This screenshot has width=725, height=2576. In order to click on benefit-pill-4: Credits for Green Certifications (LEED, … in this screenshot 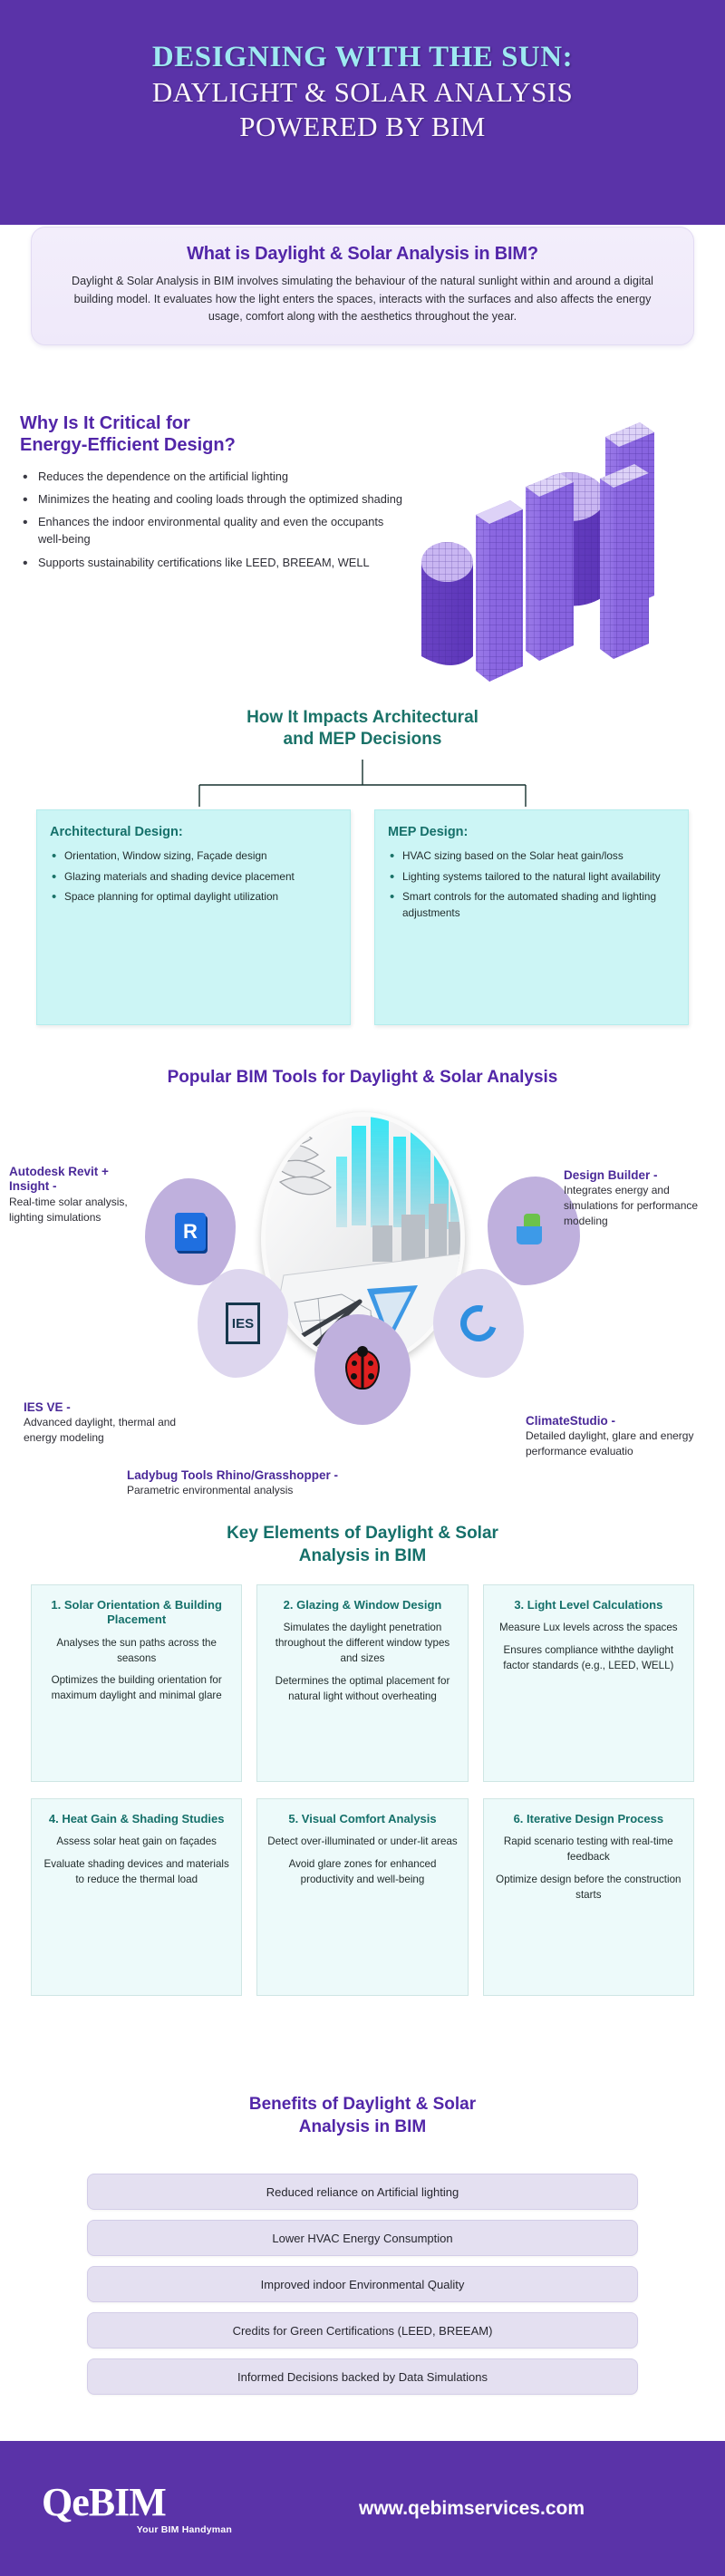, I will do `click(362, 2330)`.